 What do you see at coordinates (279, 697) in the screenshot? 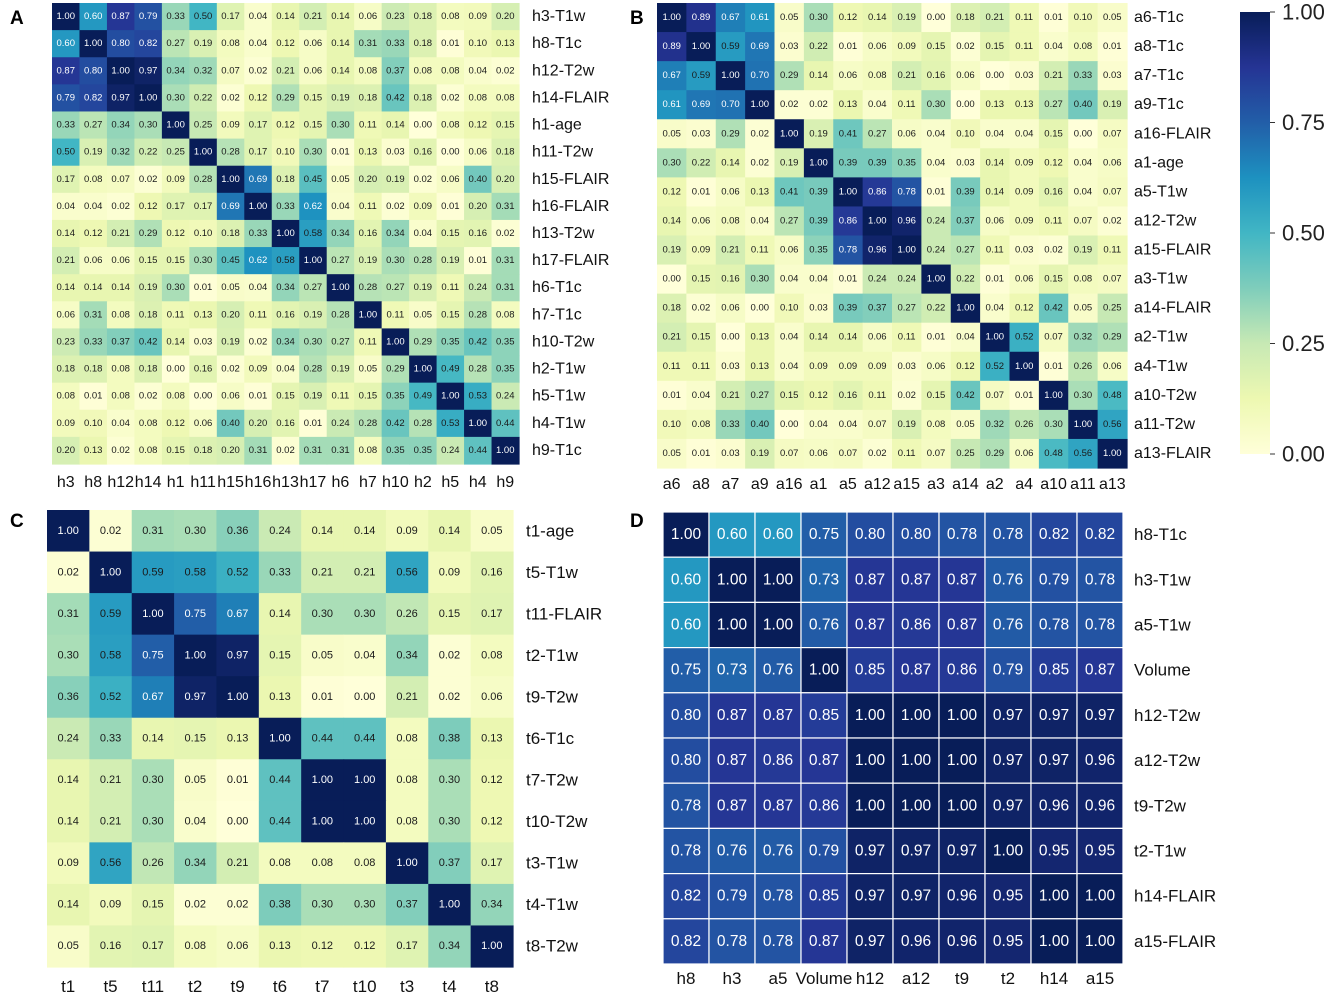
I see `cell-value-label: 0.13` at bounding box center [279, 697].